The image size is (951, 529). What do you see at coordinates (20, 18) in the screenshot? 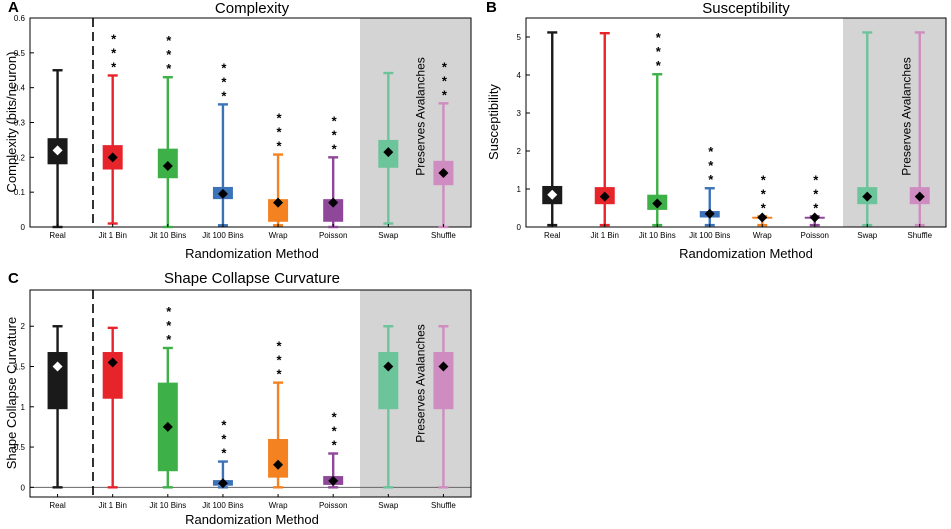
I see `y-tick-label: 0.6` at bounding box center [20, 18].